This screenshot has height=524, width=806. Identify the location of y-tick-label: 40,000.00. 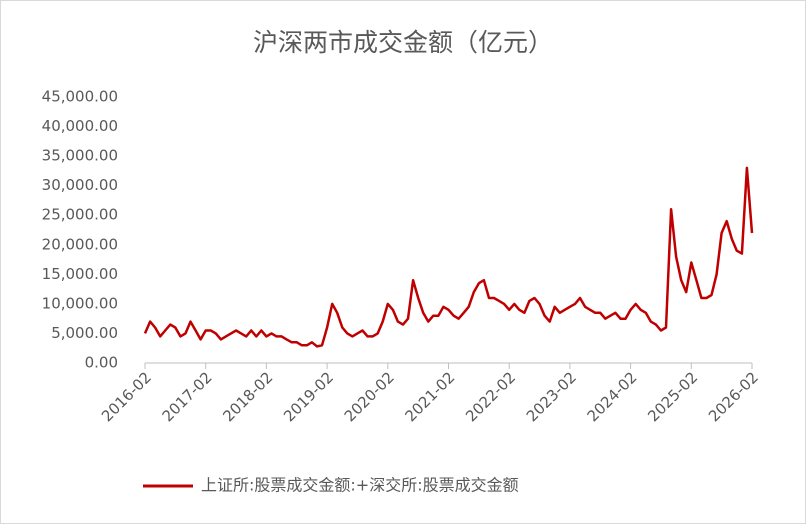
(80, 126).